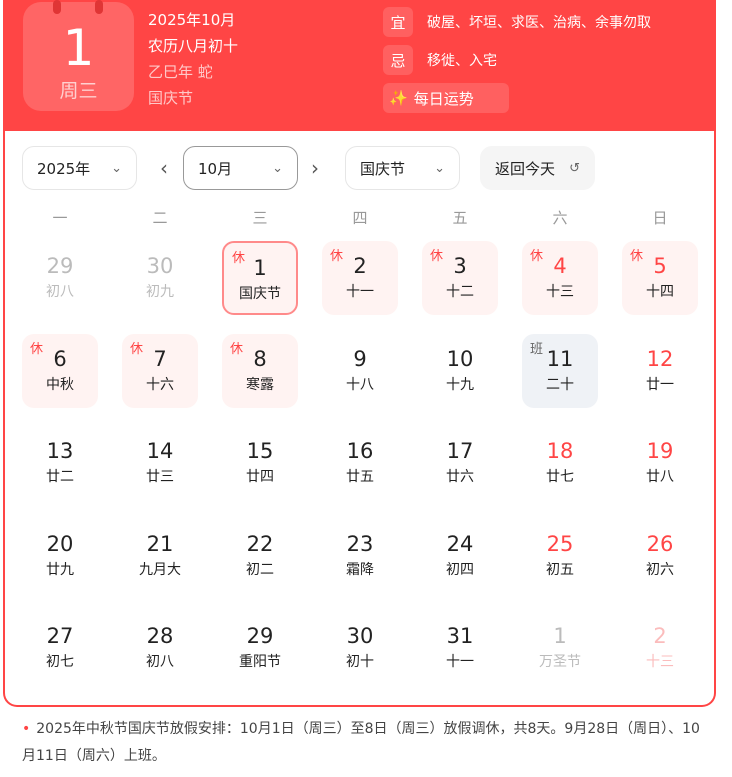 The image size is (732, 777). What do you see at coordinates (260, 218) in the screenshot?
I see `weekday-header: 三` at bounding box center [260, 218].